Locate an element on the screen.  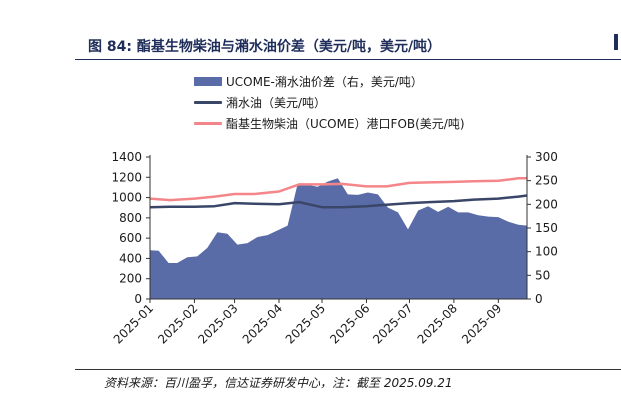
x-axis-tick-label: 2025-07 is located at coordinates (392, 323).